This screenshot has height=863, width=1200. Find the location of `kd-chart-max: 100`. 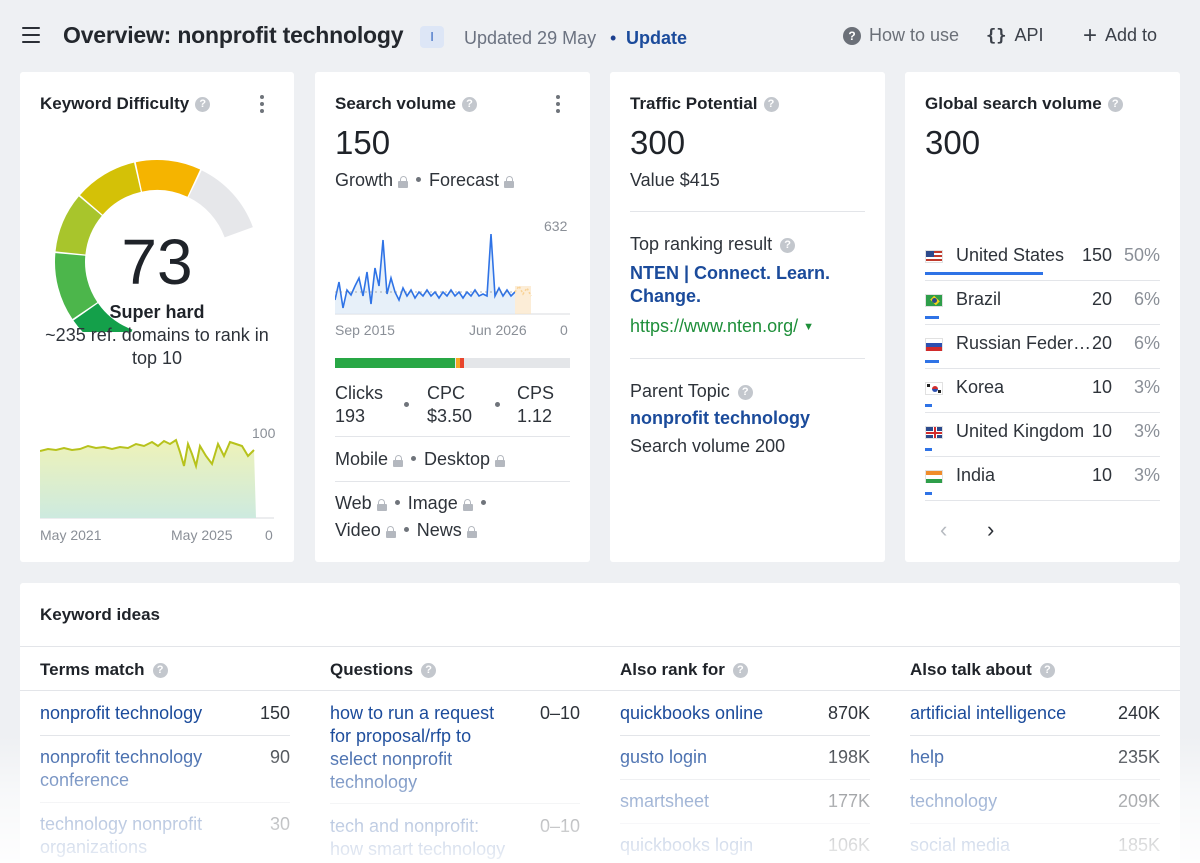

kd-chart-max: 100 is located at coordinates (264, 433).